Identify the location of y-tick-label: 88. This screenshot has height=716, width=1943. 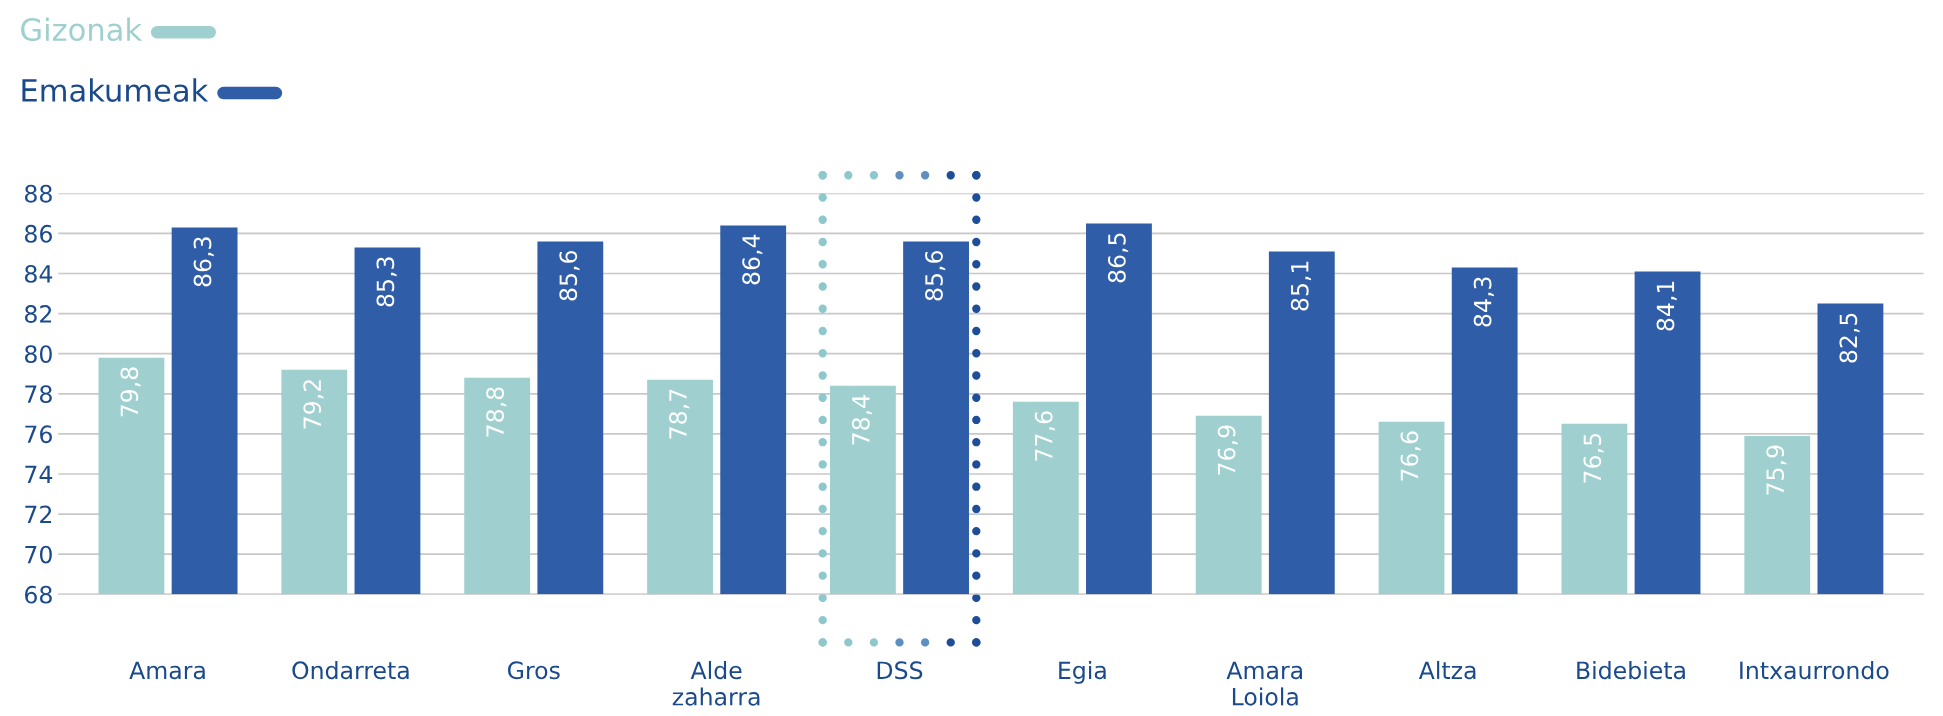
(38, 193).